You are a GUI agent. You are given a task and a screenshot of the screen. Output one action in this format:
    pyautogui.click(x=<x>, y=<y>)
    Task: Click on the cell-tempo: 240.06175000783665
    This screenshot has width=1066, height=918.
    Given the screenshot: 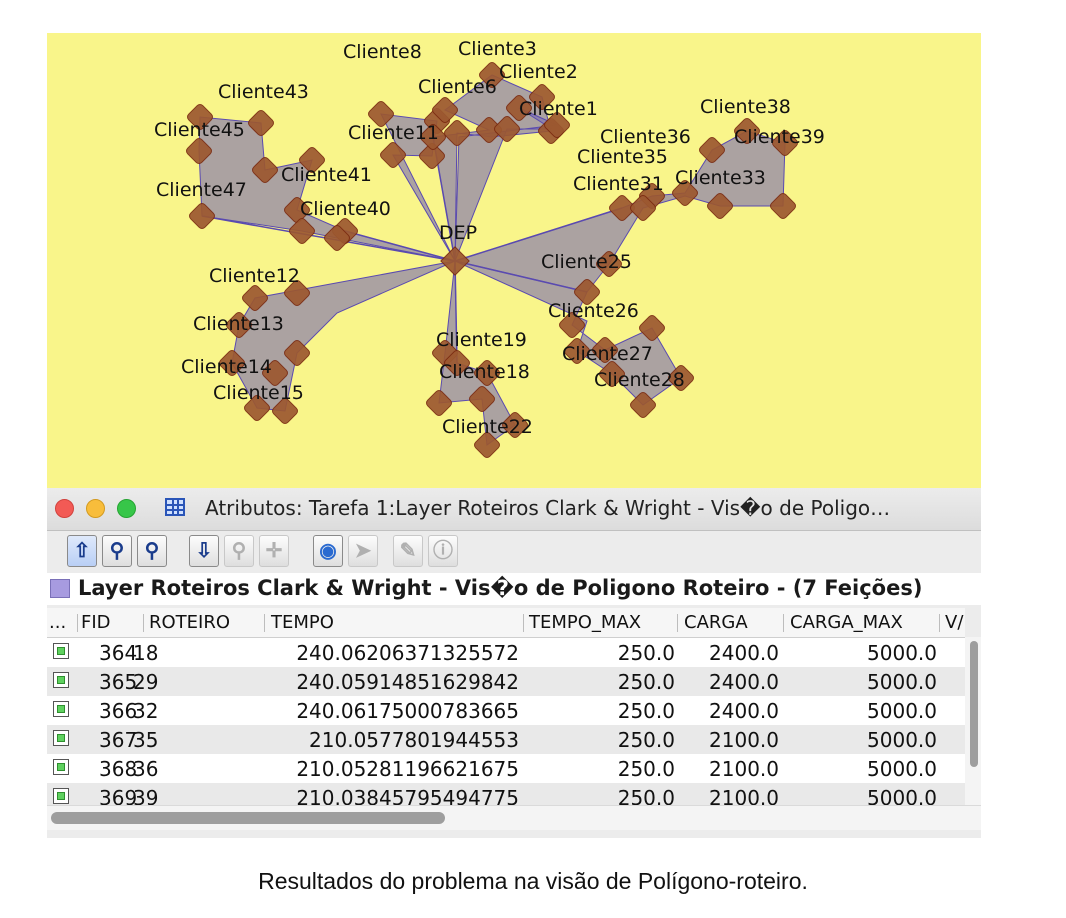 What is the action you would take?
    pyautogui.click(x=407, y=711)
    